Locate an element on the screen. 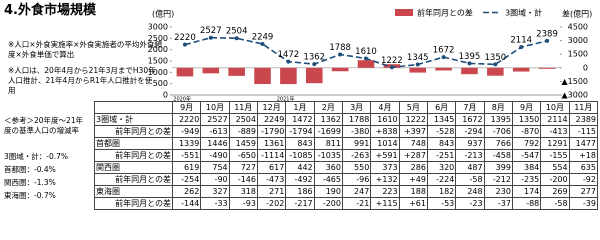 The width and height of the screenshot is (600, 240). y-tick-label: 1000 is located at coordinates (158, 72).